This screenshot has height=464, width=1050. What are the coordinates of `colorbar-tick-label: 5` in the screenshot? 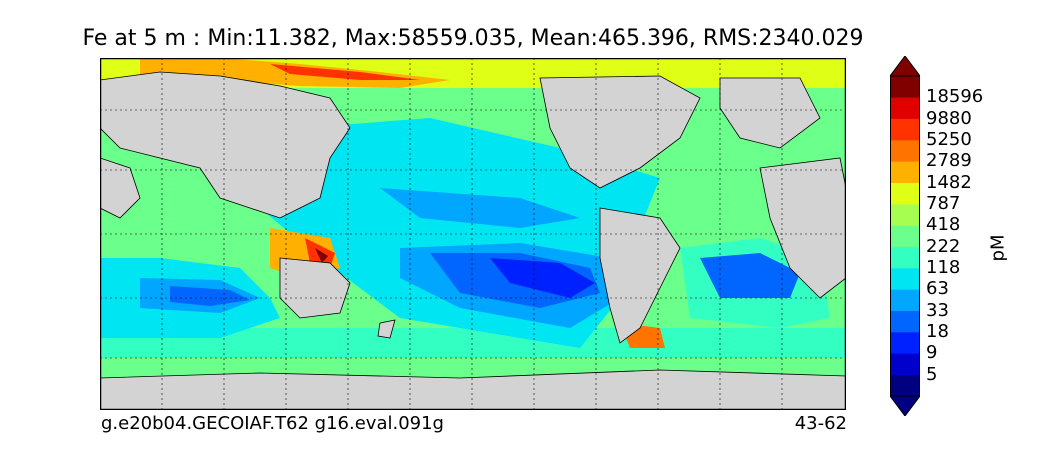 It's located at (932, 374).